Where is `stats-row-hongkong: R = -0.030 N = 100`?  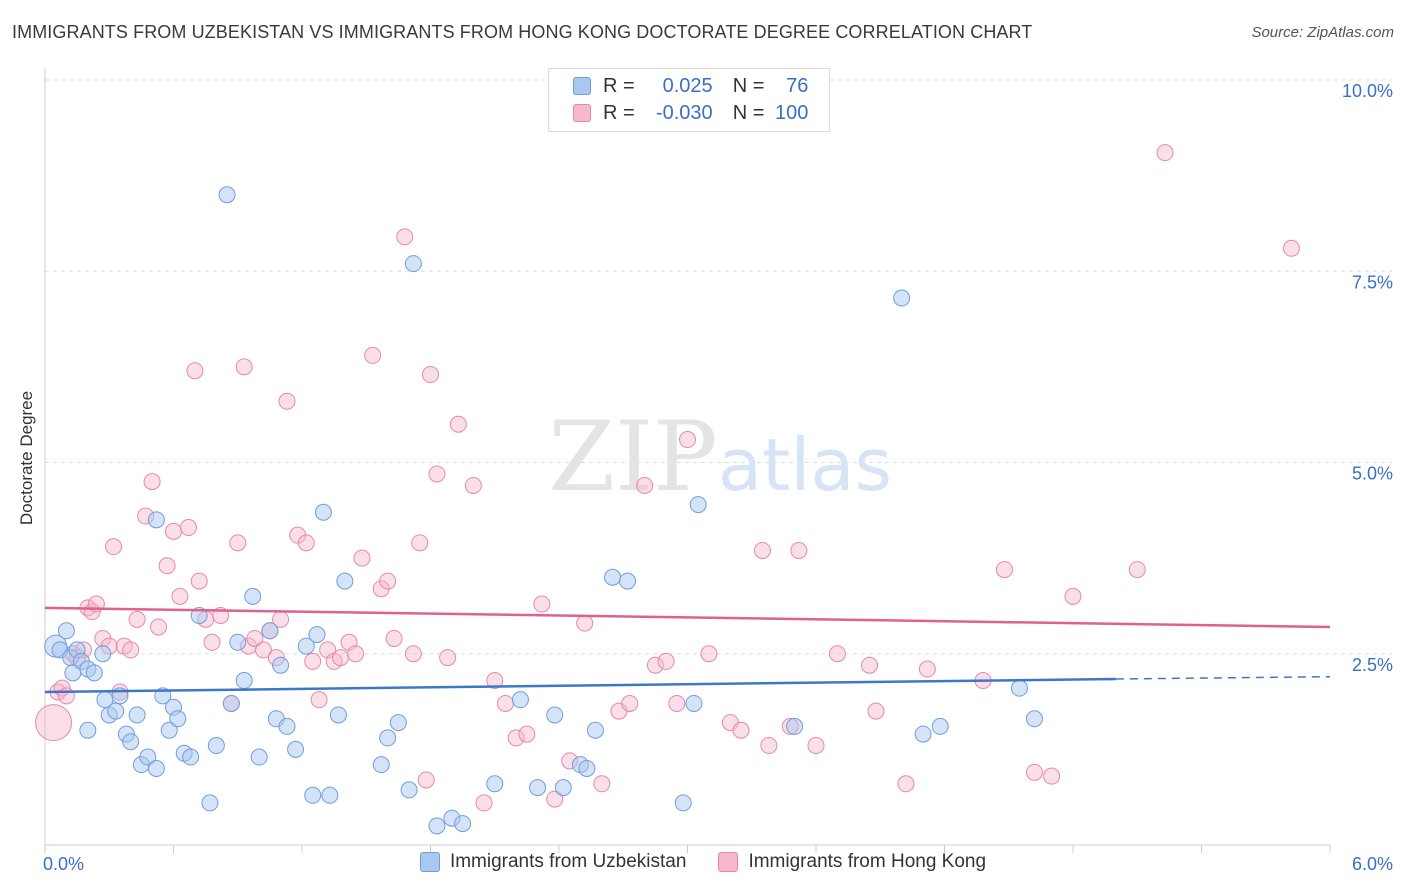
stats-row-hongkong: R = -0.030 N = 100 is located at coordinates (690, 113).